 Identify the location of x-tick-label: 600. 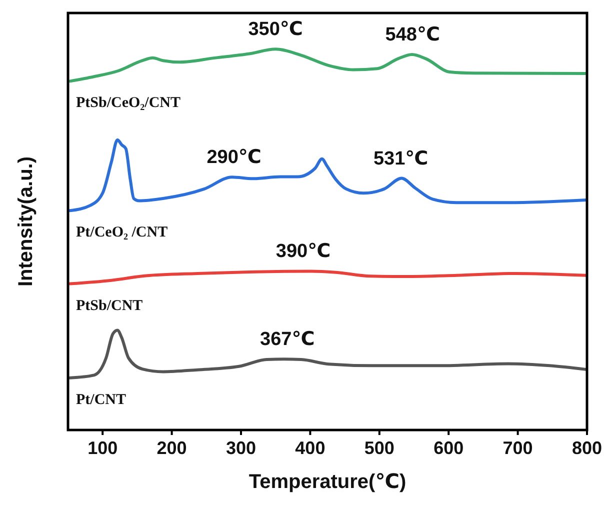
(449, 448).